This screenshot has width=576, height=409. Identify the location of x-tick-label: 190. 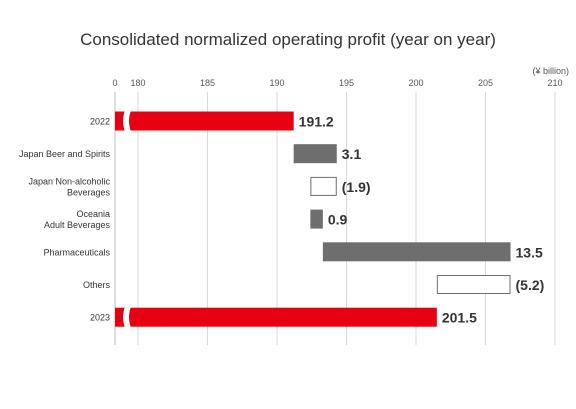
(276, 83).